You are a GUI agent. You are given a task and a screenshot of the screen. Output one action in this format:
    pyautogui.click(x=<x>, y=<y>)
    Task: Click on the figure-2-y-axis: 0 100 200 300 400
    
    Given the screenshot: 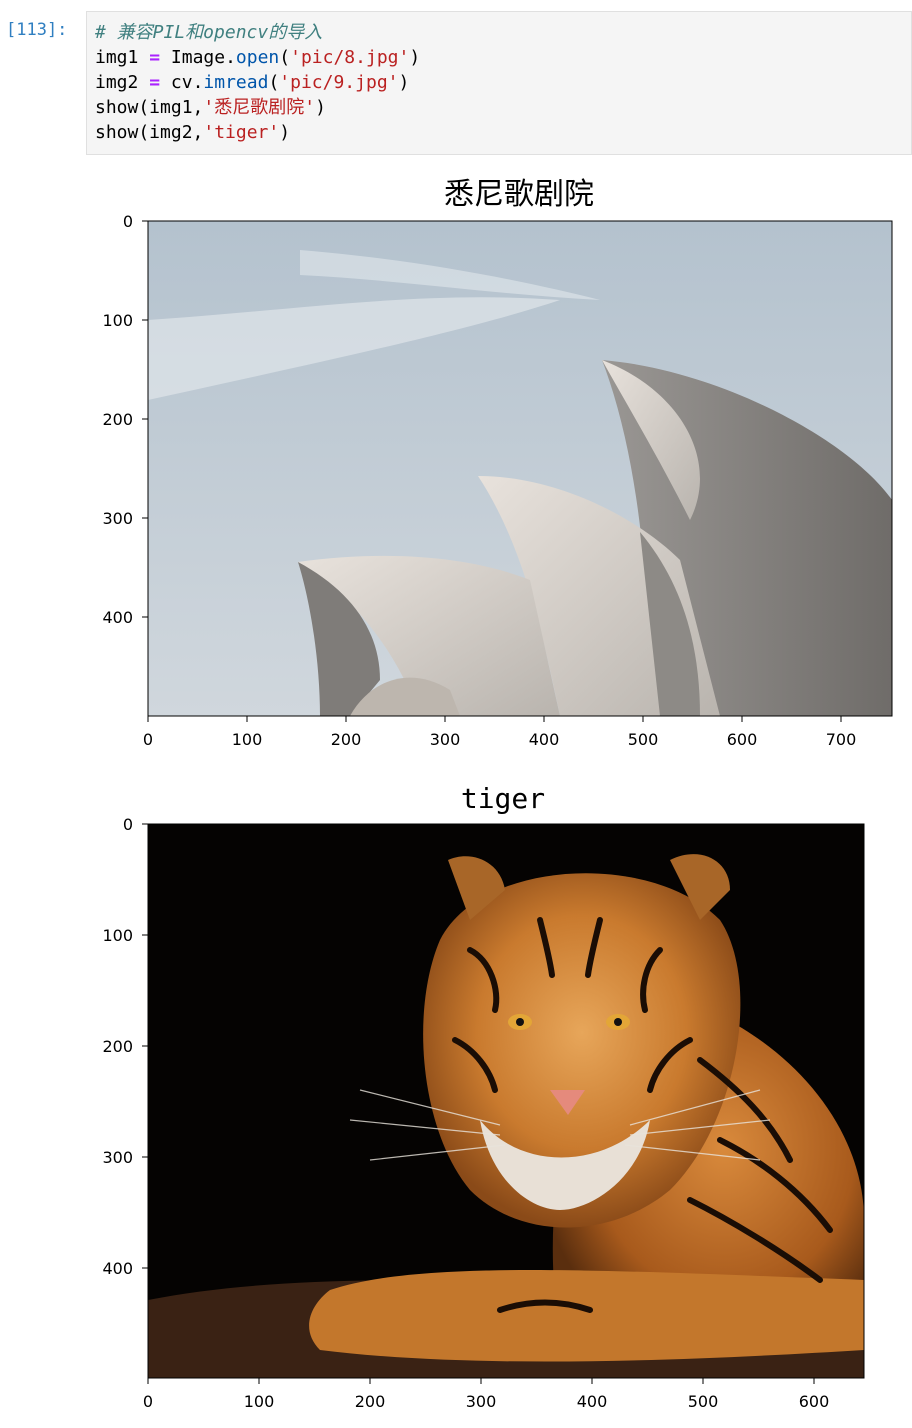 What is the action you would take?
    pyautogui.click(x=125, y=1046)
    